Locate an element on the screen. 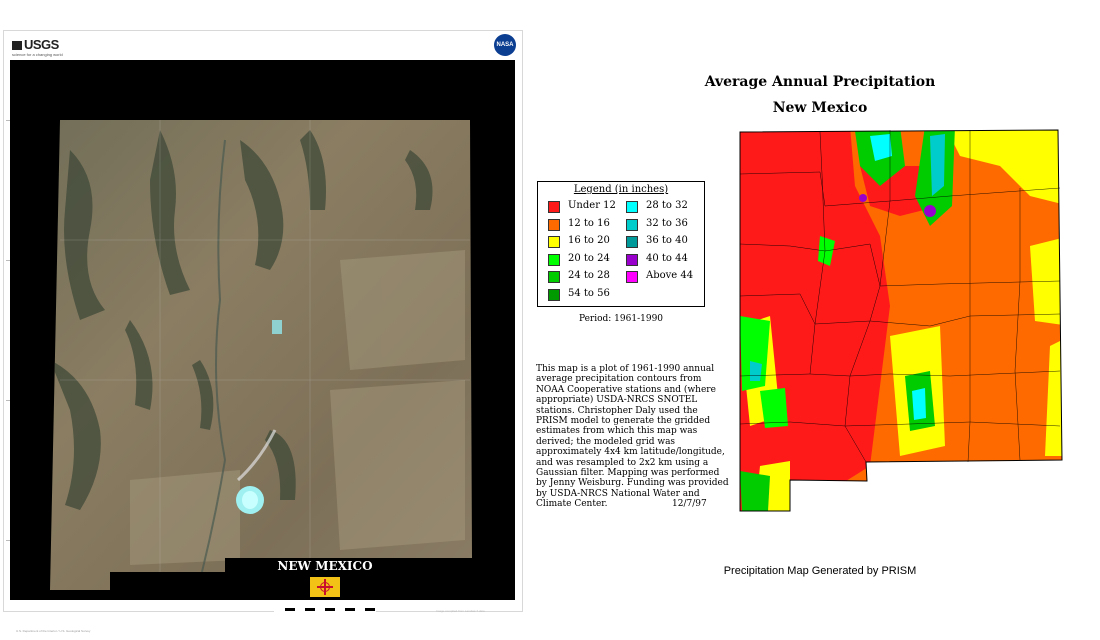  legend-label: 32 to 36 is located at coordinates (667, 223).